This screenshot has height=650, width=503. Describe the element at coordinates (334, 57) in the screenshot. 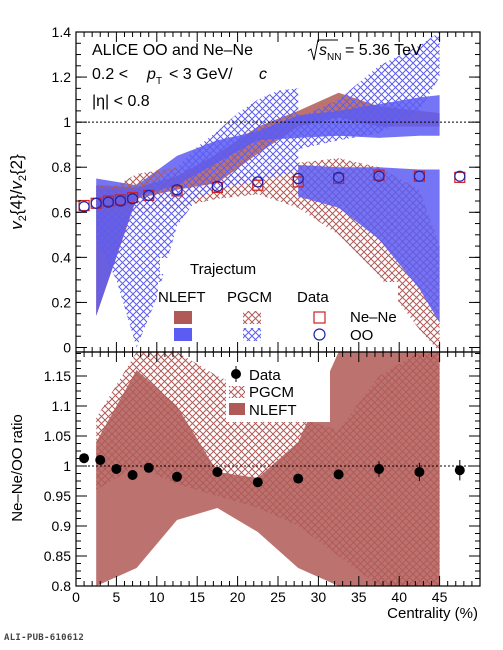

I see `svg-text: NN` at that location.